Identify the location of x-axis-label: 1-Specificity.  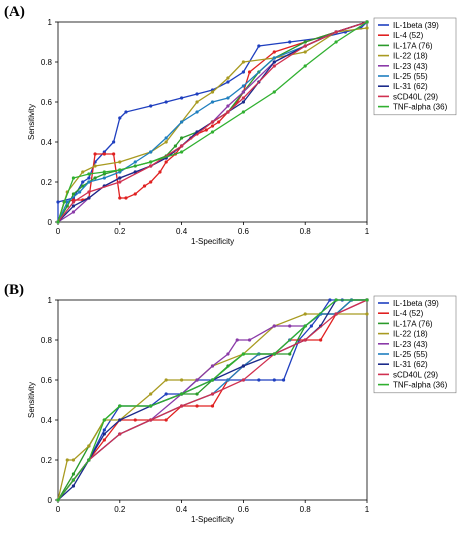
(212, 241).